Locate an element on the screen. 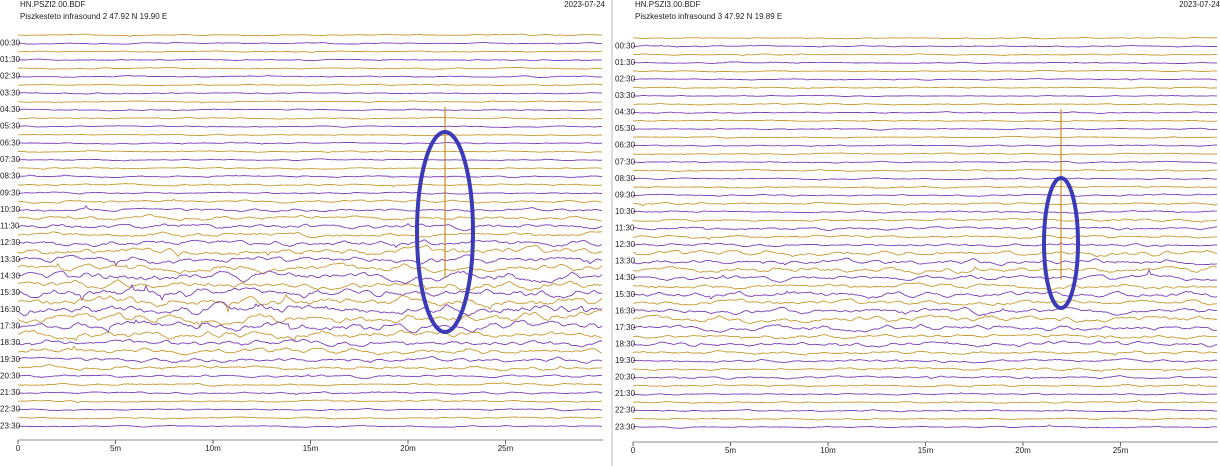  row-time-label: 04:30 is located at coordinates (10, 109).